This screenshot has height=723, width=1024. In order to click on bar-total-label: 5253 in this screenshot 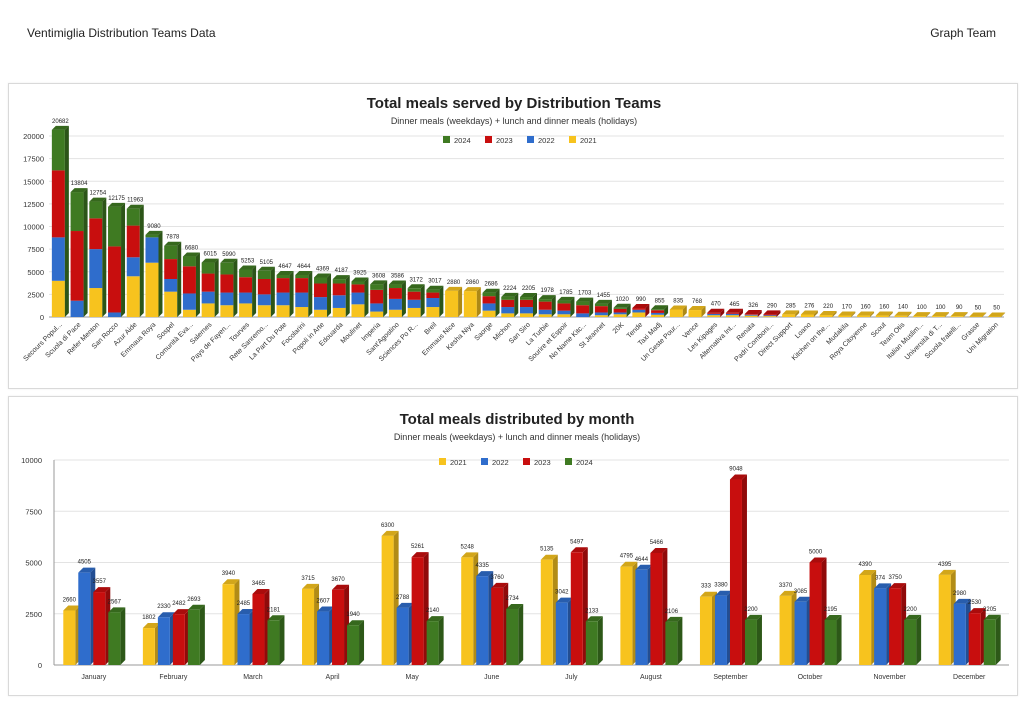, I will do `click(248, 261)`.